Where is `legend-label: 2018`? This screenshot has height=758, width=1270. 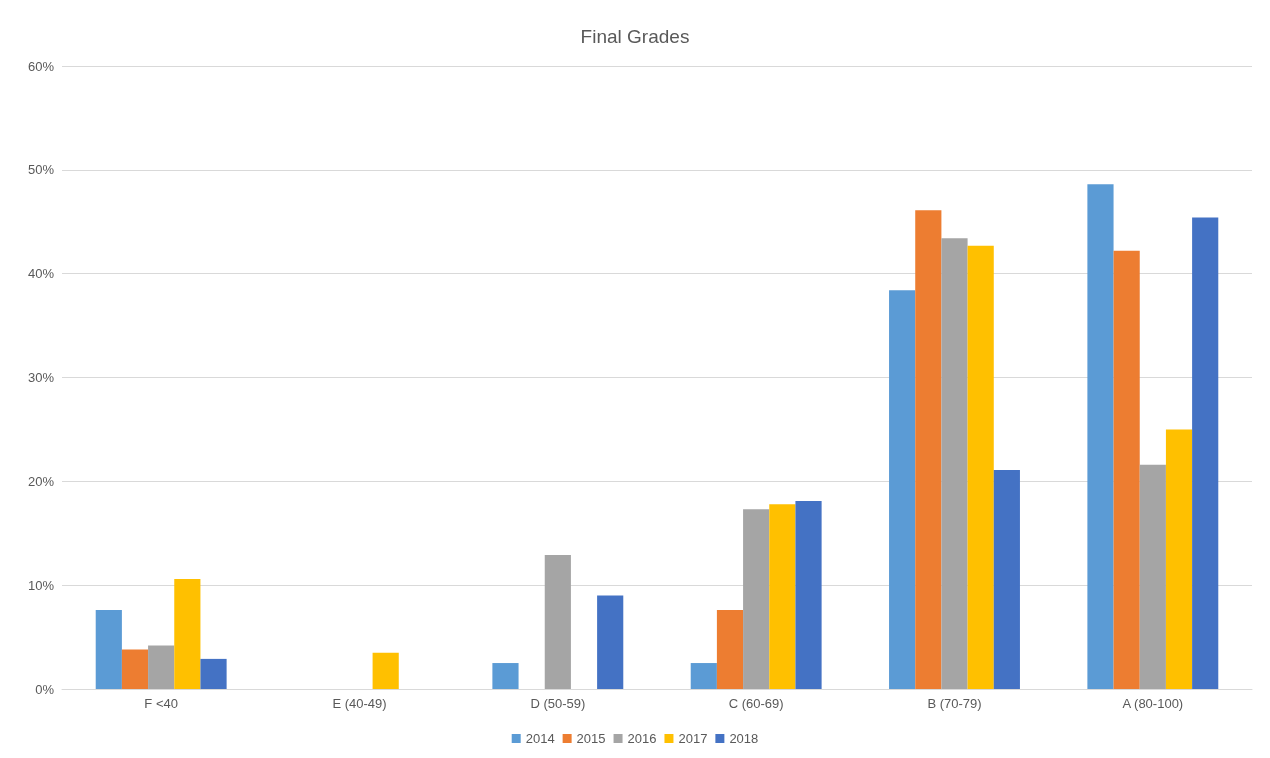 legend-label: 2018 is located at coordinates (744, 738).